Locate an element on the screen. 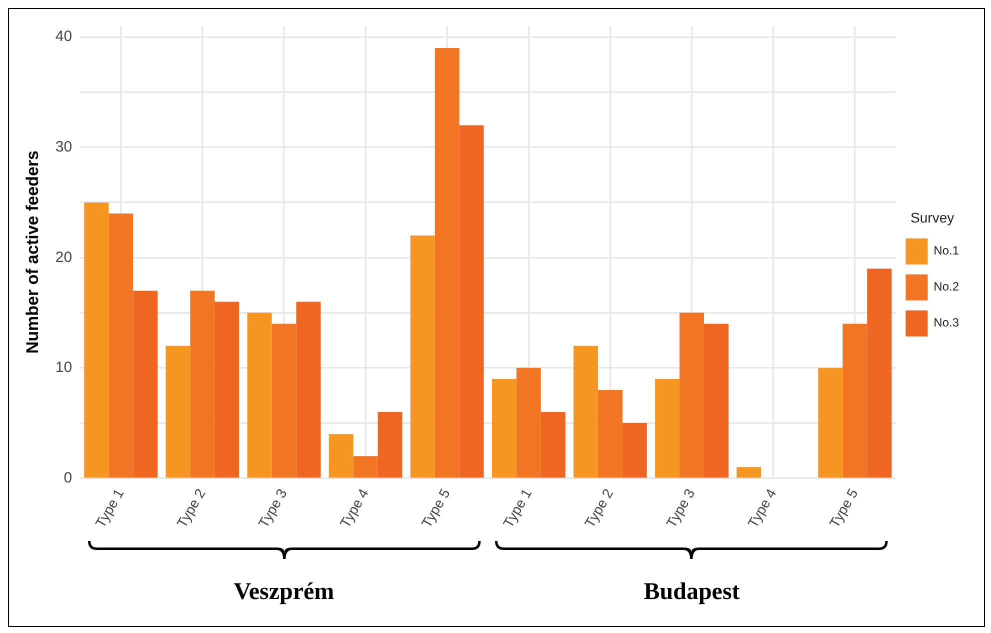 This screenshot has height=633, width=991. legend-label: No.3 is located at coordinates (947, 323).